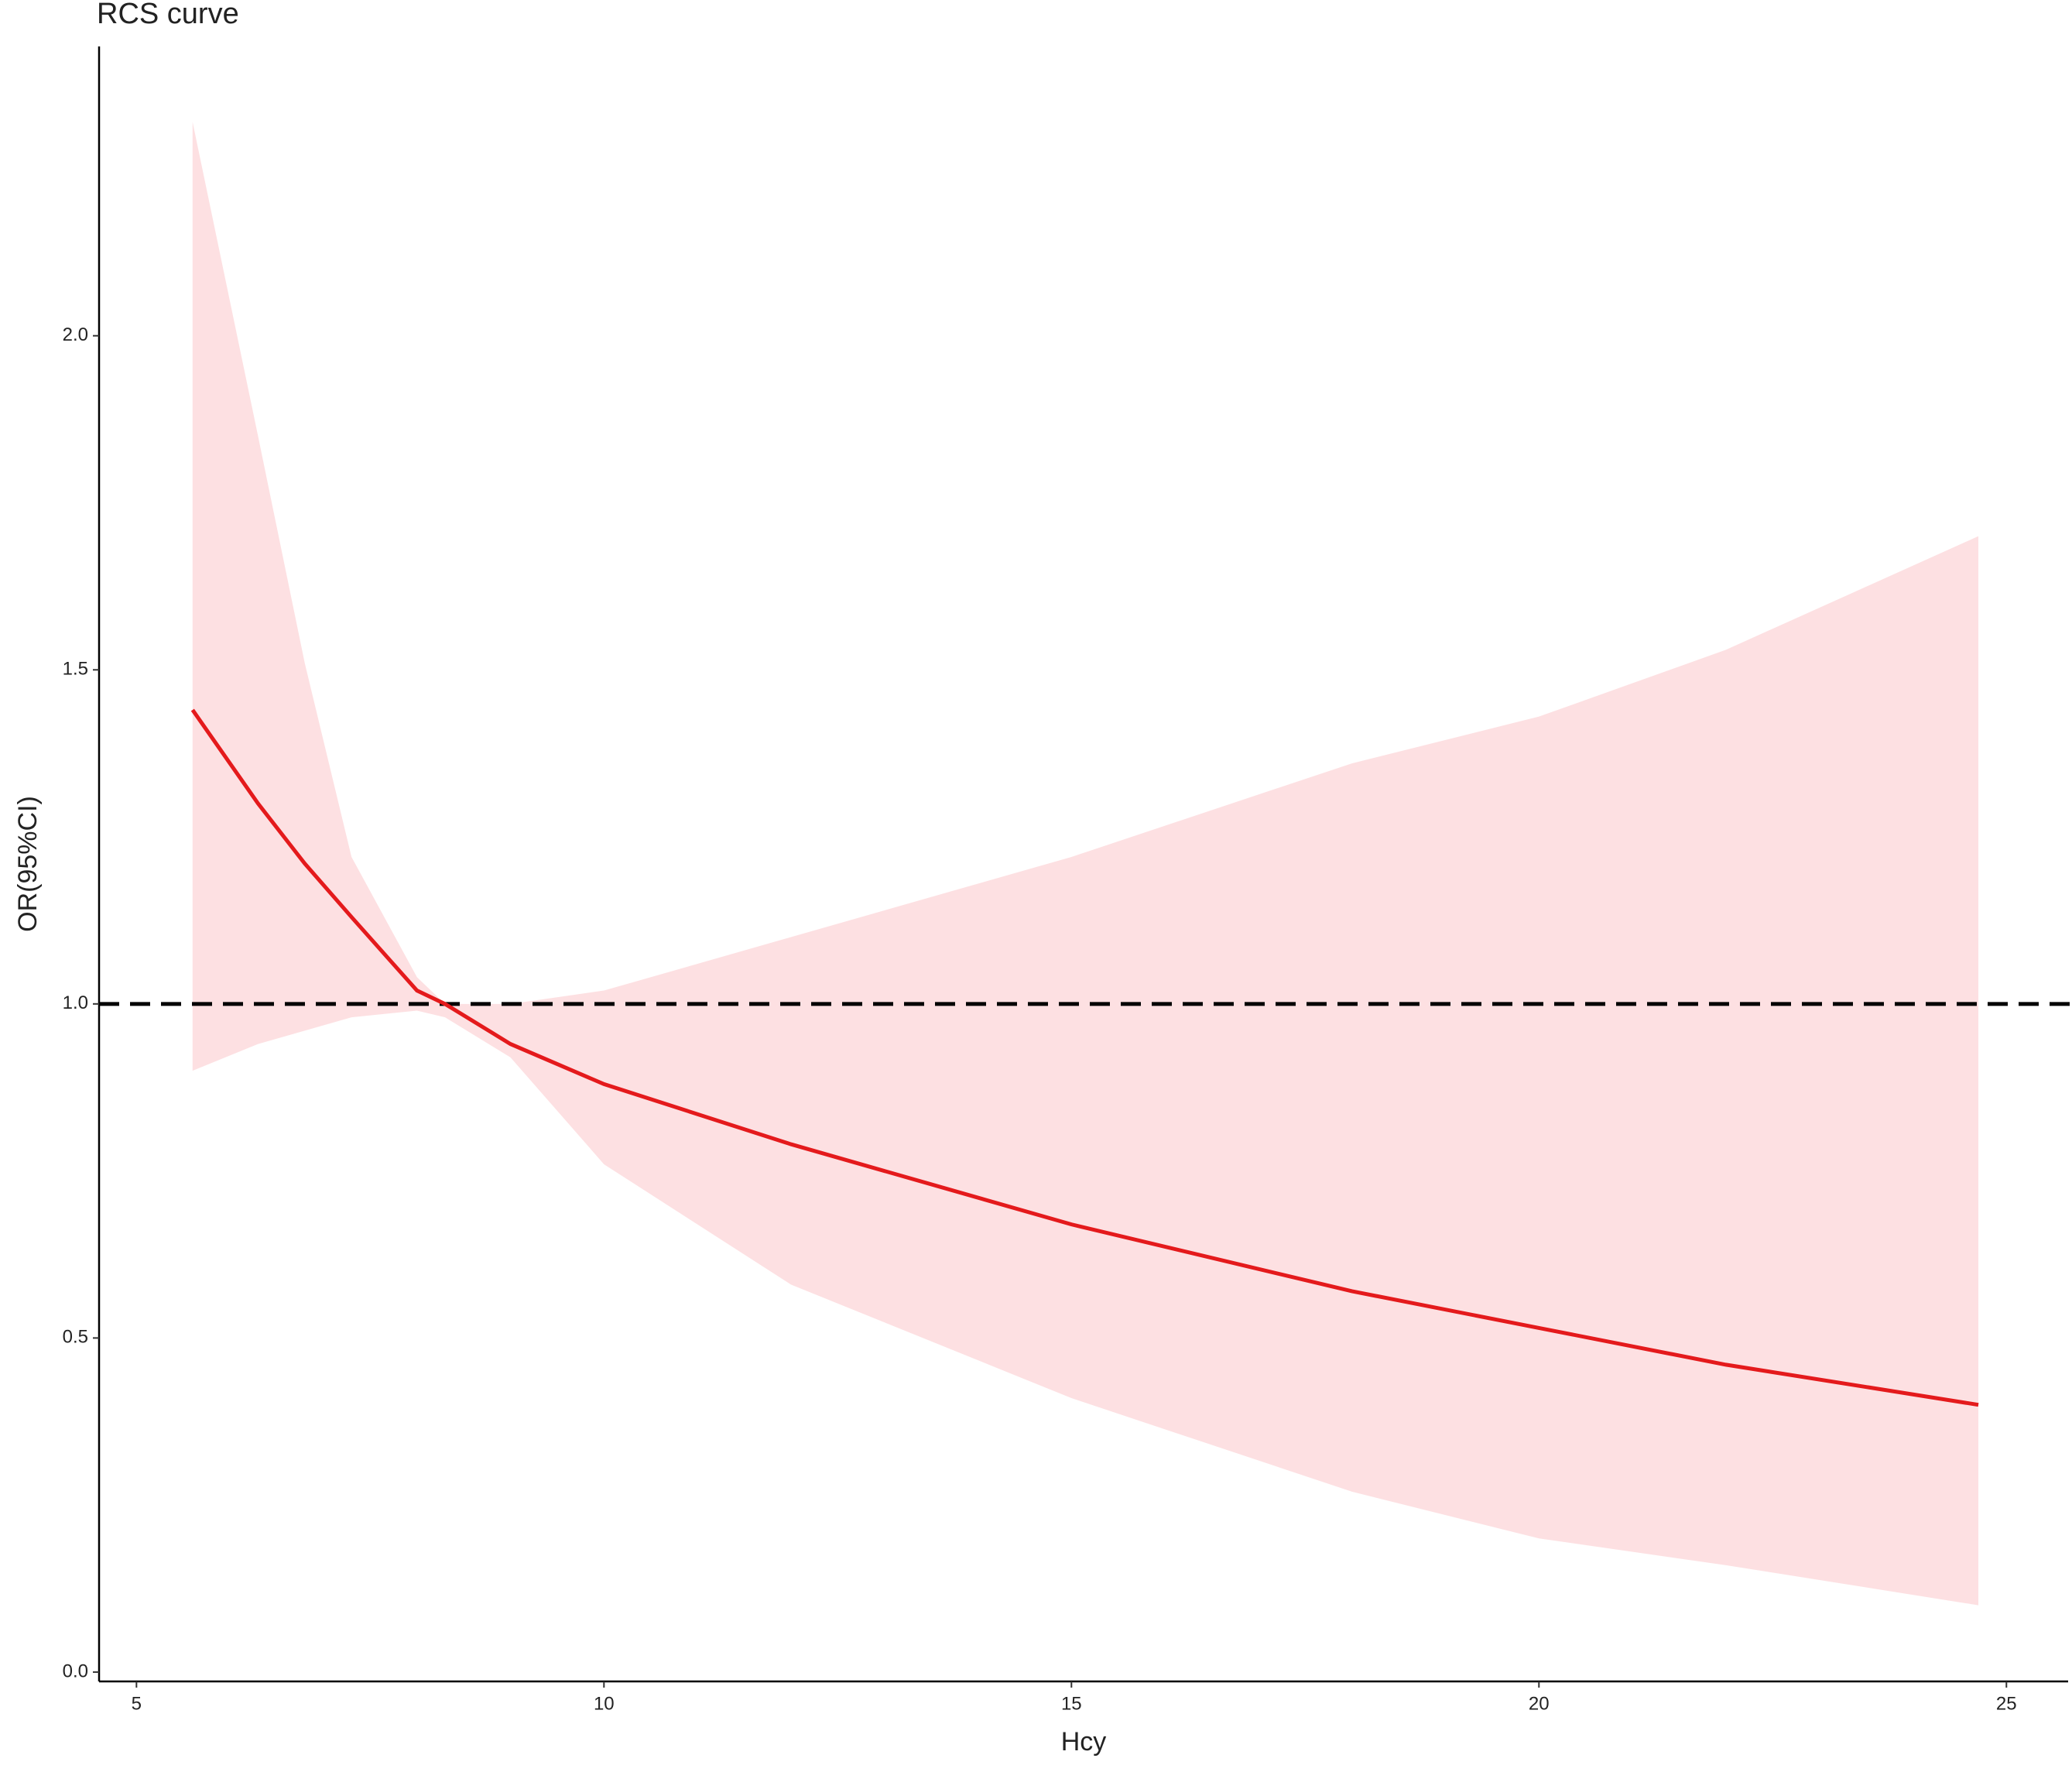 The height and width of the screenshot is (1772, 2072). Describe the element at coordinates (168, 15) in the screenshot. I see `chart-title: RCS curve` at that location.